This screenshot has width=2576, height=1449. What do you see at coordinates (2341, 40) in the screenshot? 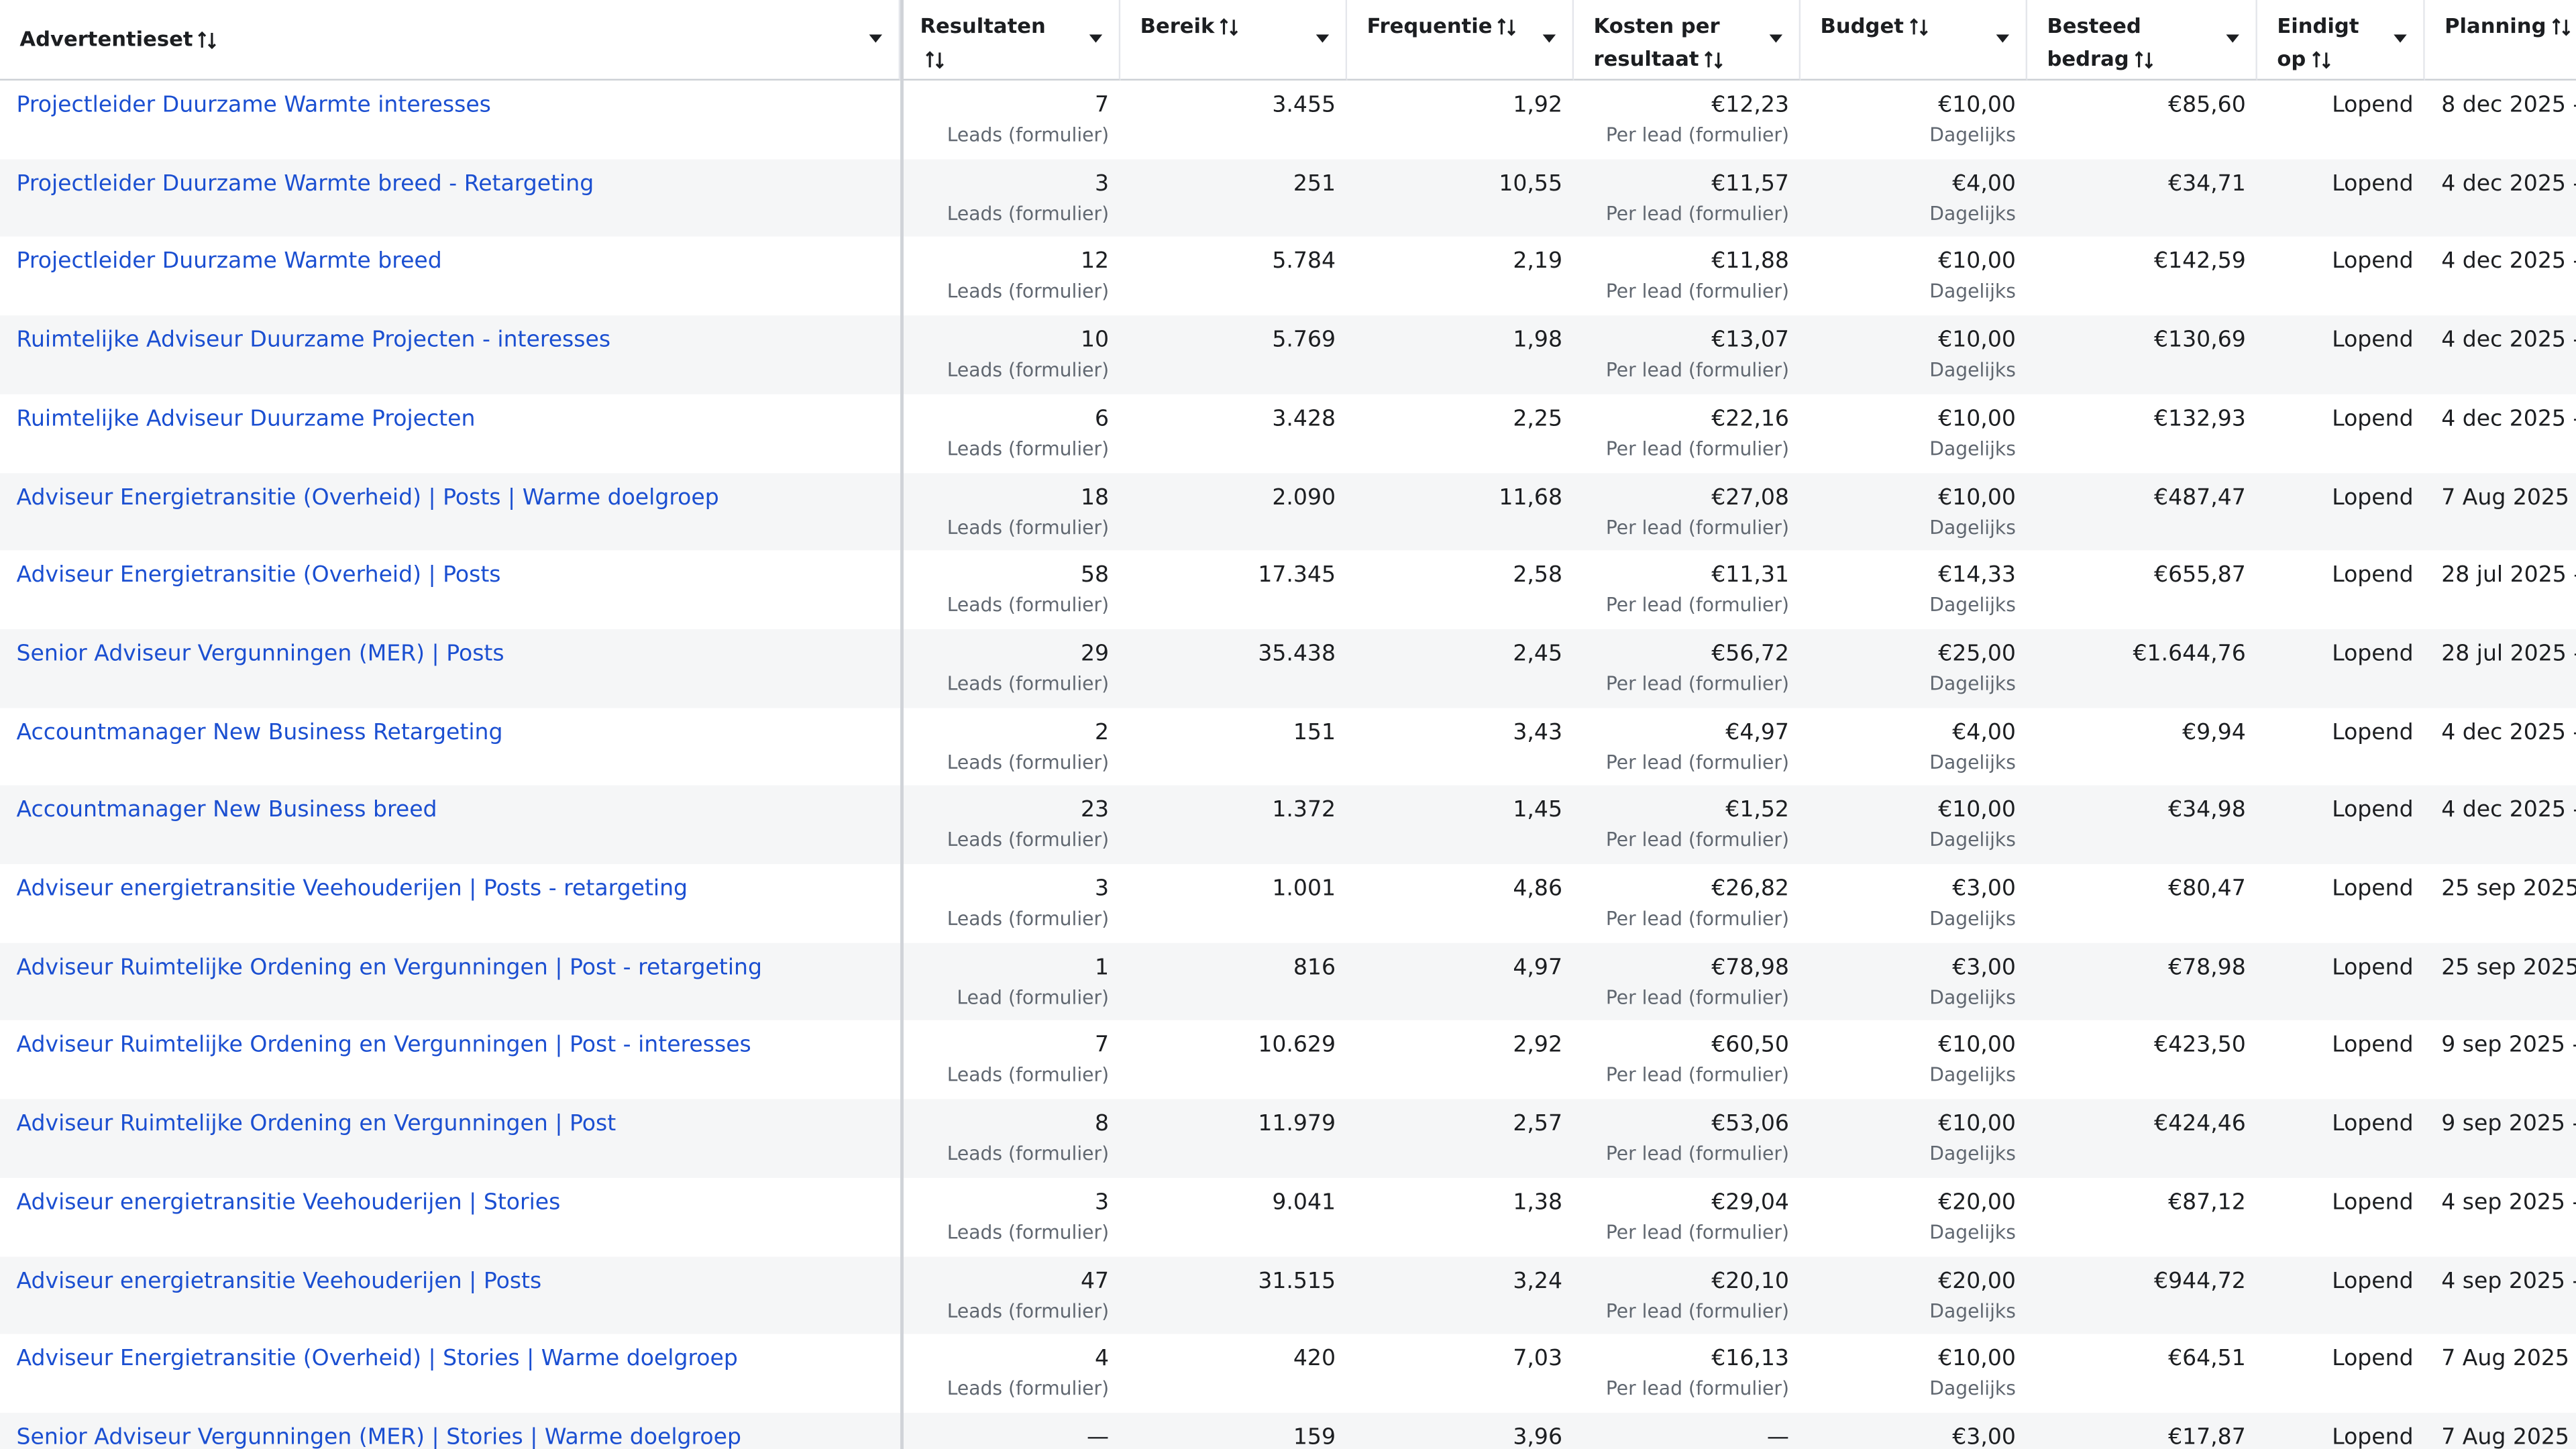
I see `column-header: Eindigt op` at bounding box center [2341, 40].